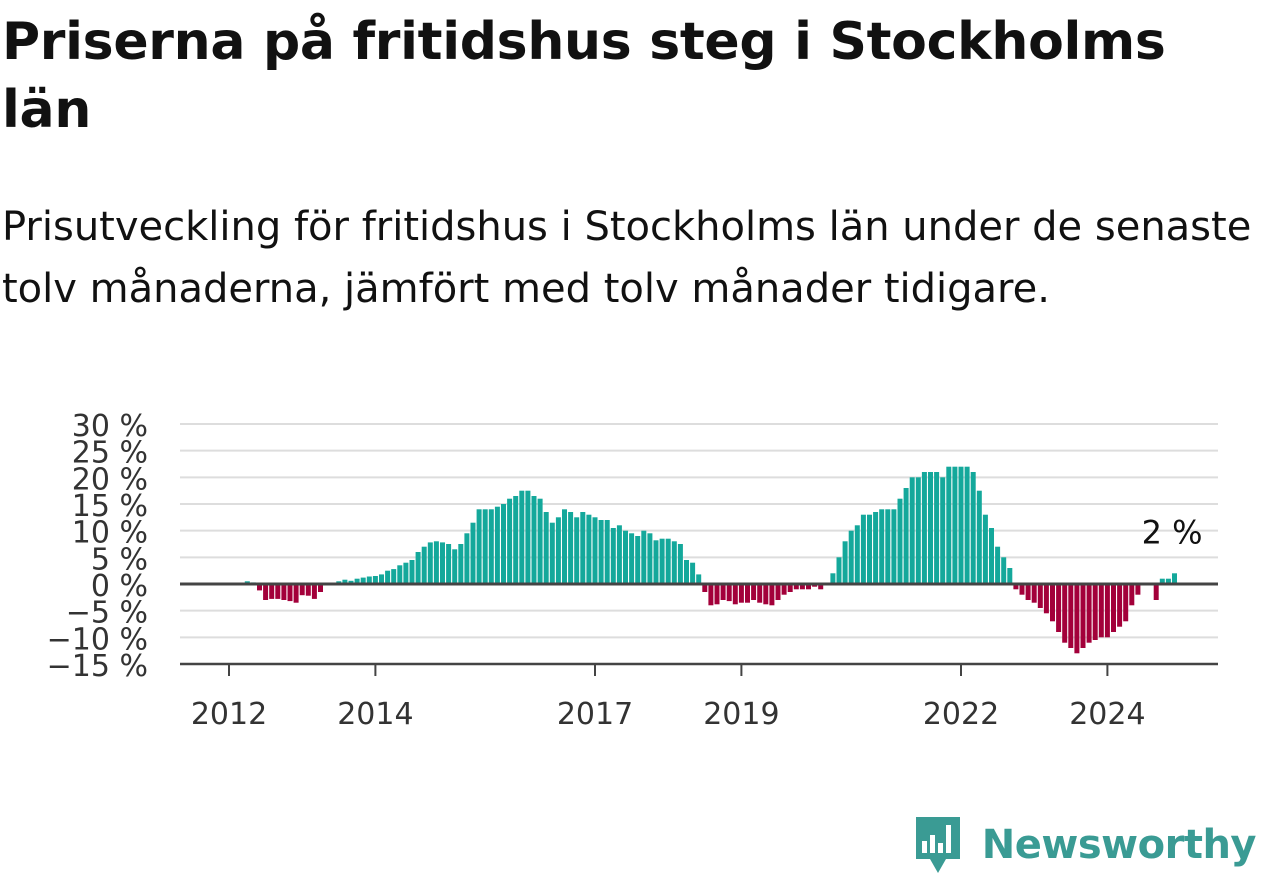  What do you see at coordinates (961, 714) in the screenshot?
I see `x-tick-label: 2022` at bounding box center [961, 714].